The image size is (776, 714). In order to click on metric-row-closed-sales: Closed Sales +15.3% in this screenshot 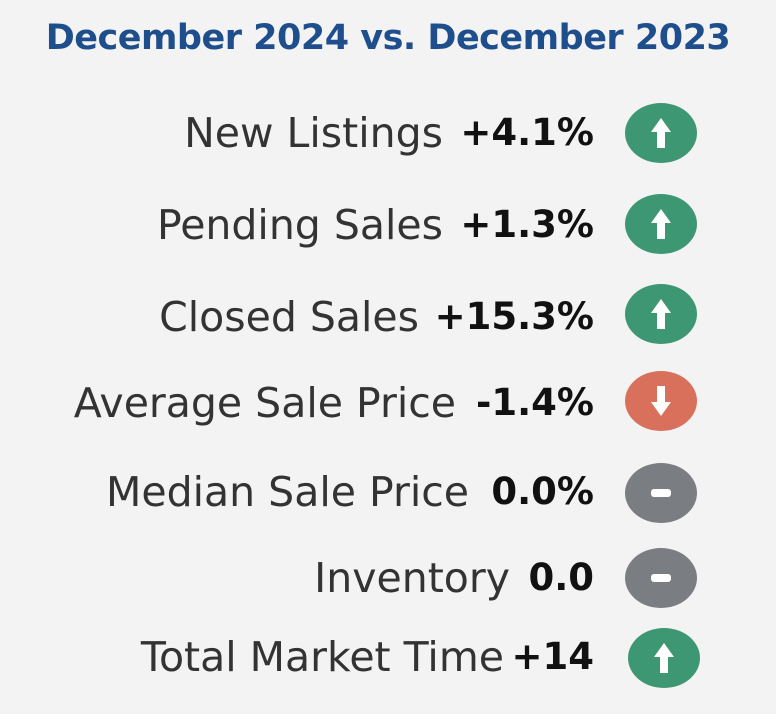, I will do `click(388, 317)`.